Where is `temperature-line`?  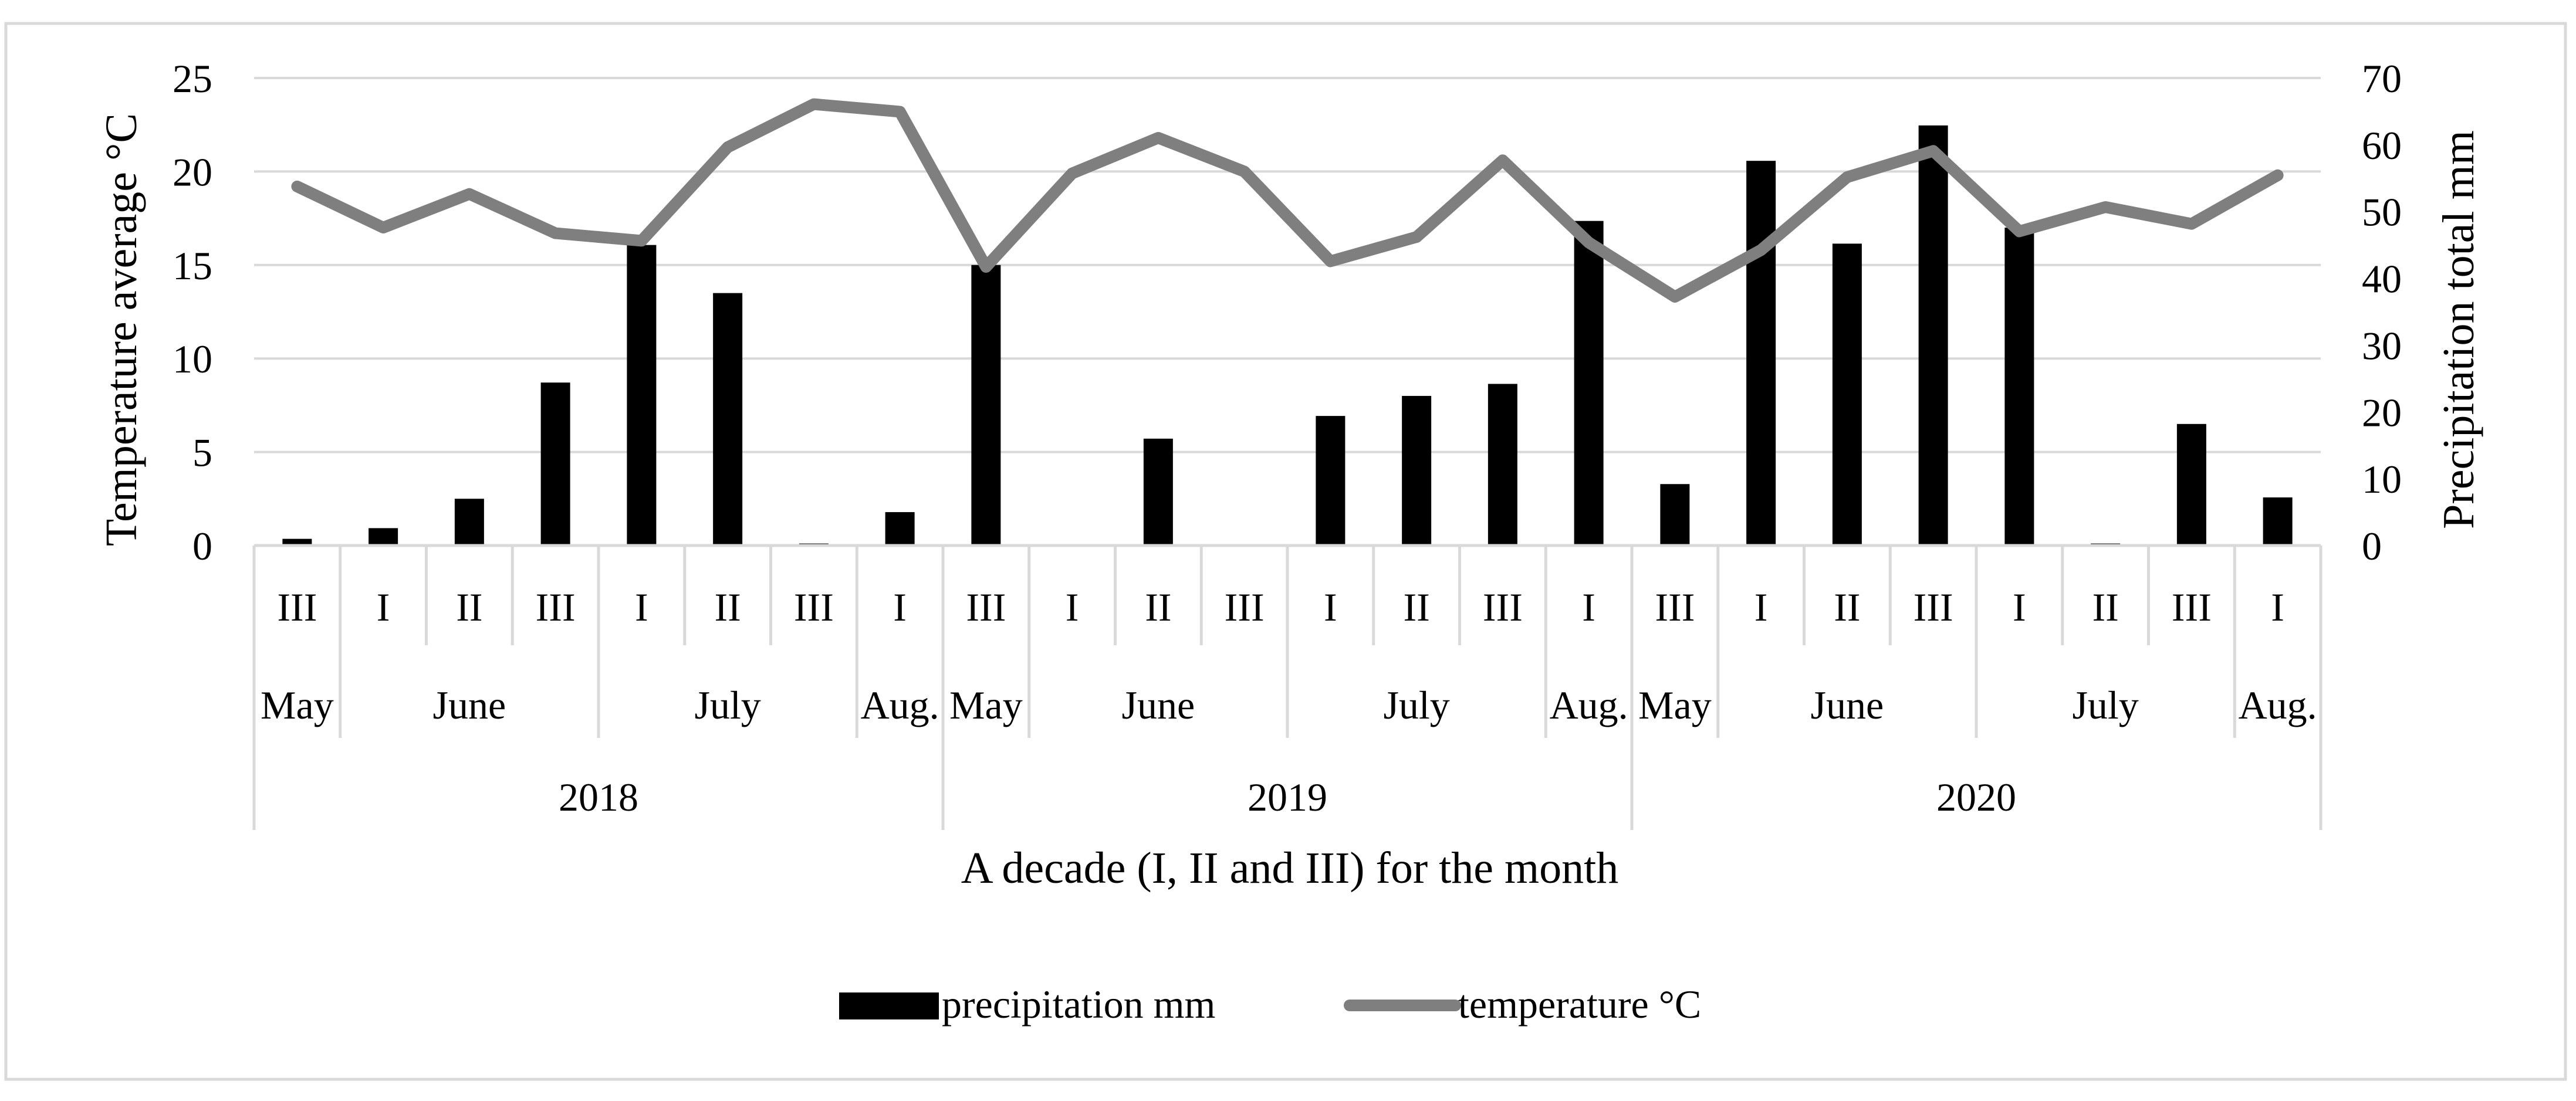 temperature-line is located at coordinates (1287, 200).